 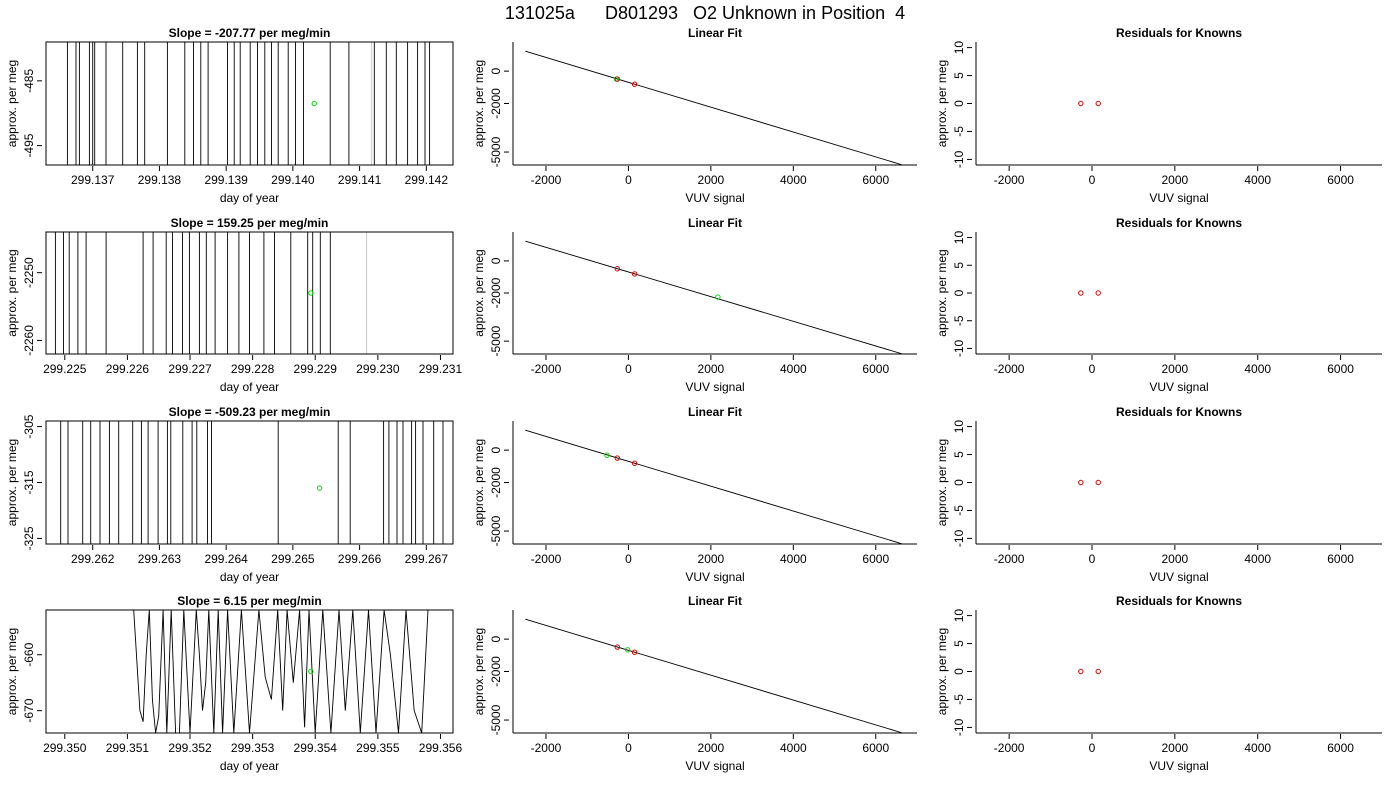 What do you see at coordinates (311, 293) in the screenshot?
I see `unknown-marker` at bounding box center [311, 293].